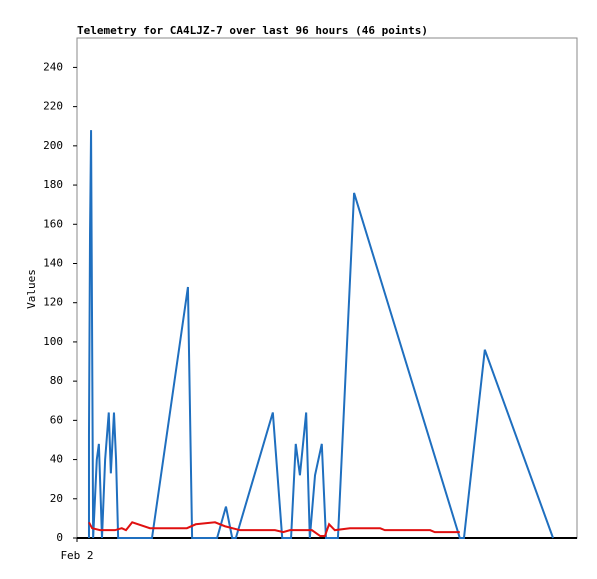 This screenshot has height=579, width=597. I want to click on y-tick-label: 60, so click(56, 419).